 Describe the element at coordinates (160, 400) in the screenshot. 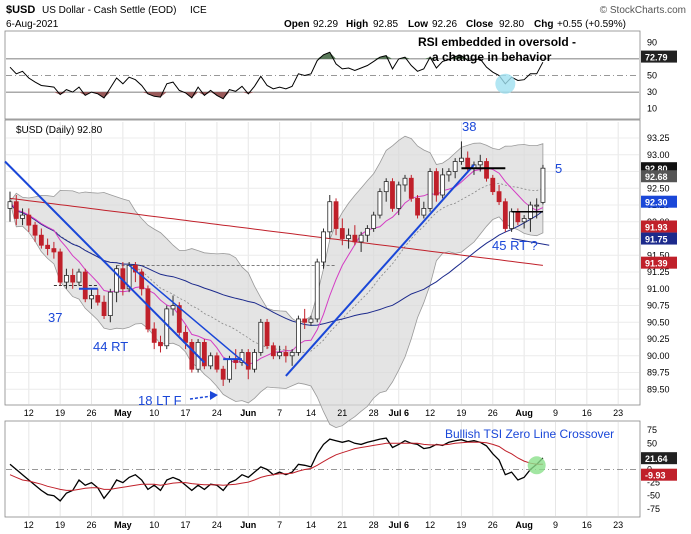

I see `annotation-18-lt-f: 18 LT F` at that location.